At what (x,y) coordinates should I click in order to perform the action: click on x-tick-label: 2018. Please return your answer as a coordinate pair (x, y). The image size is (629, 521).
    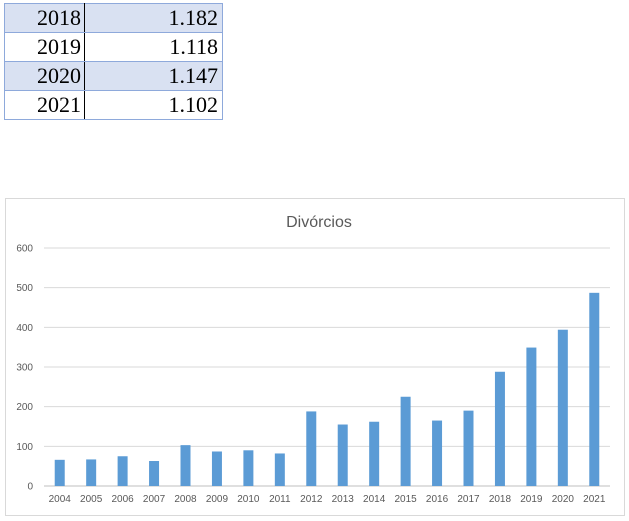
    Looking at the image, I should click on (500, 499).